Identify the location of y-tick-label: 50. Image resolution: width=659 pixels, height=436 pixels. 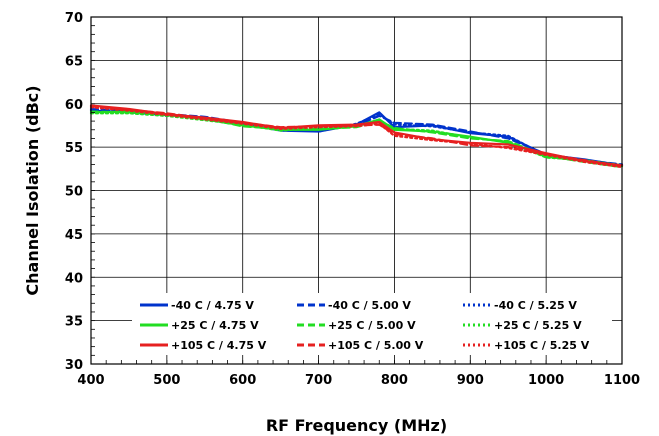
(74, 192).